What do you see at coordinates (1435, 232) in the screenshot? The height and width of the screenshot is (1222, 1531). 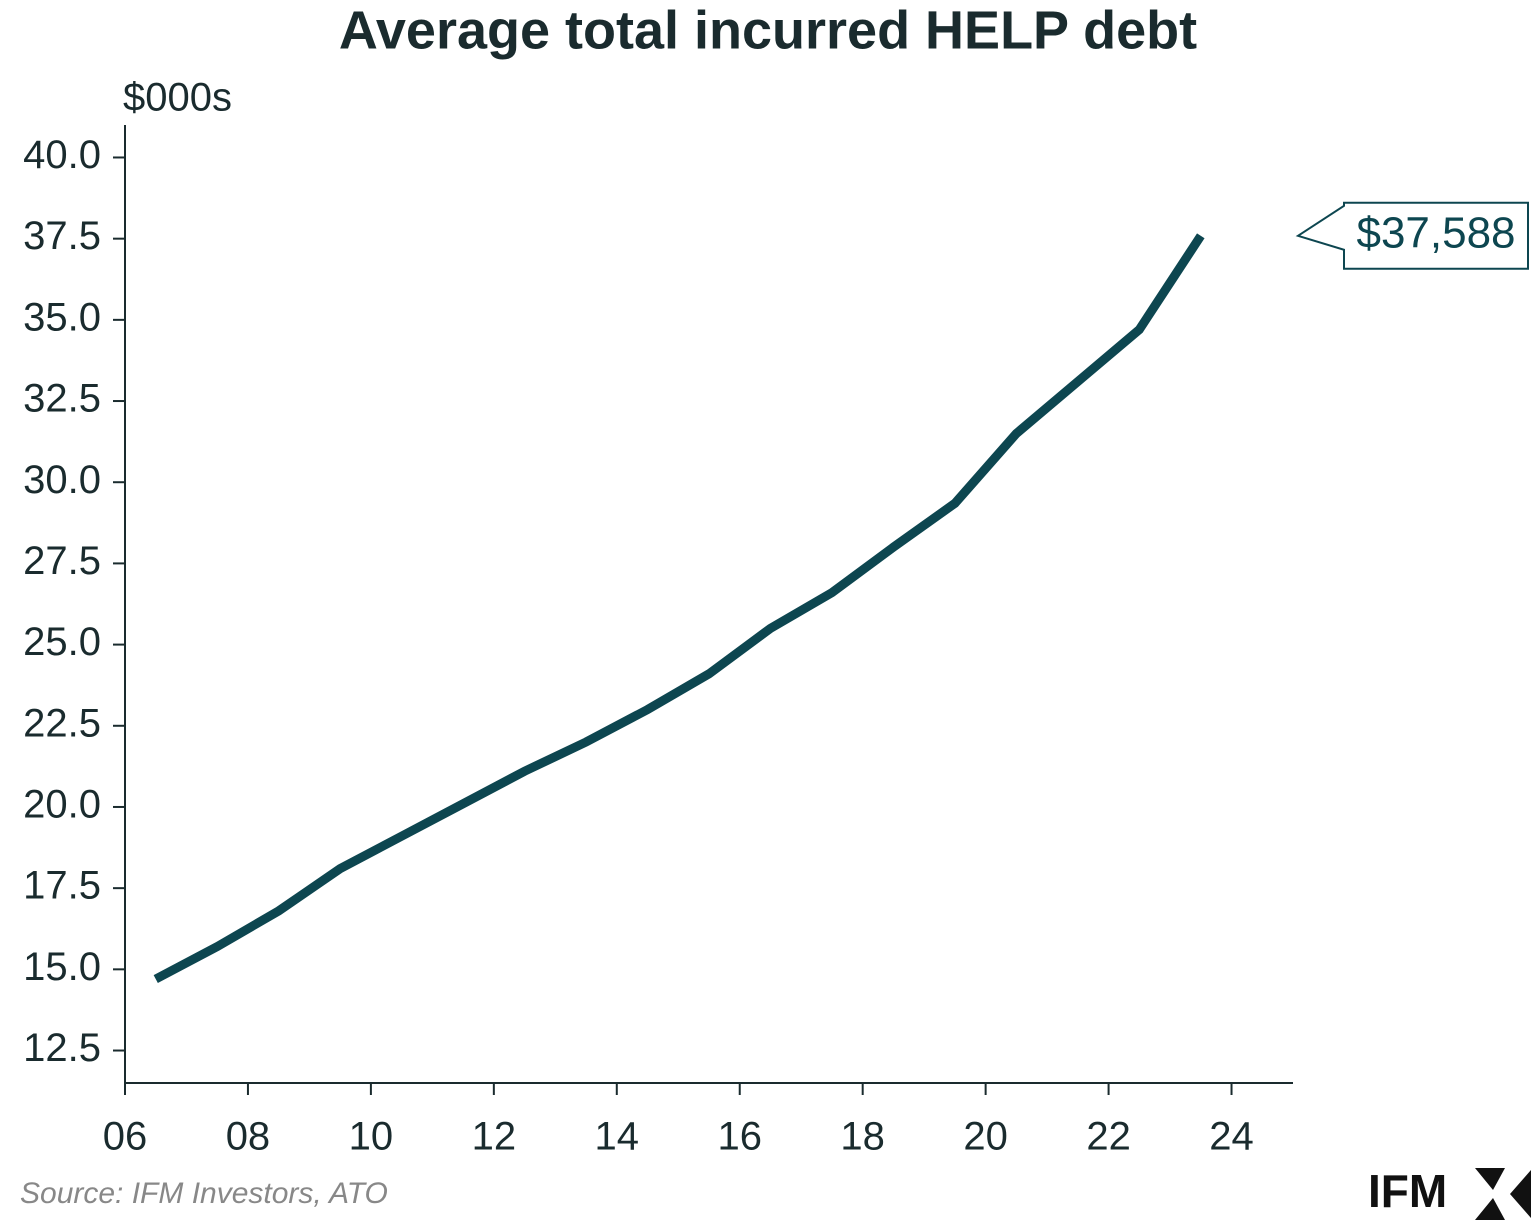 I see `value-label: $37,588` at bounding box center [1435, 232].